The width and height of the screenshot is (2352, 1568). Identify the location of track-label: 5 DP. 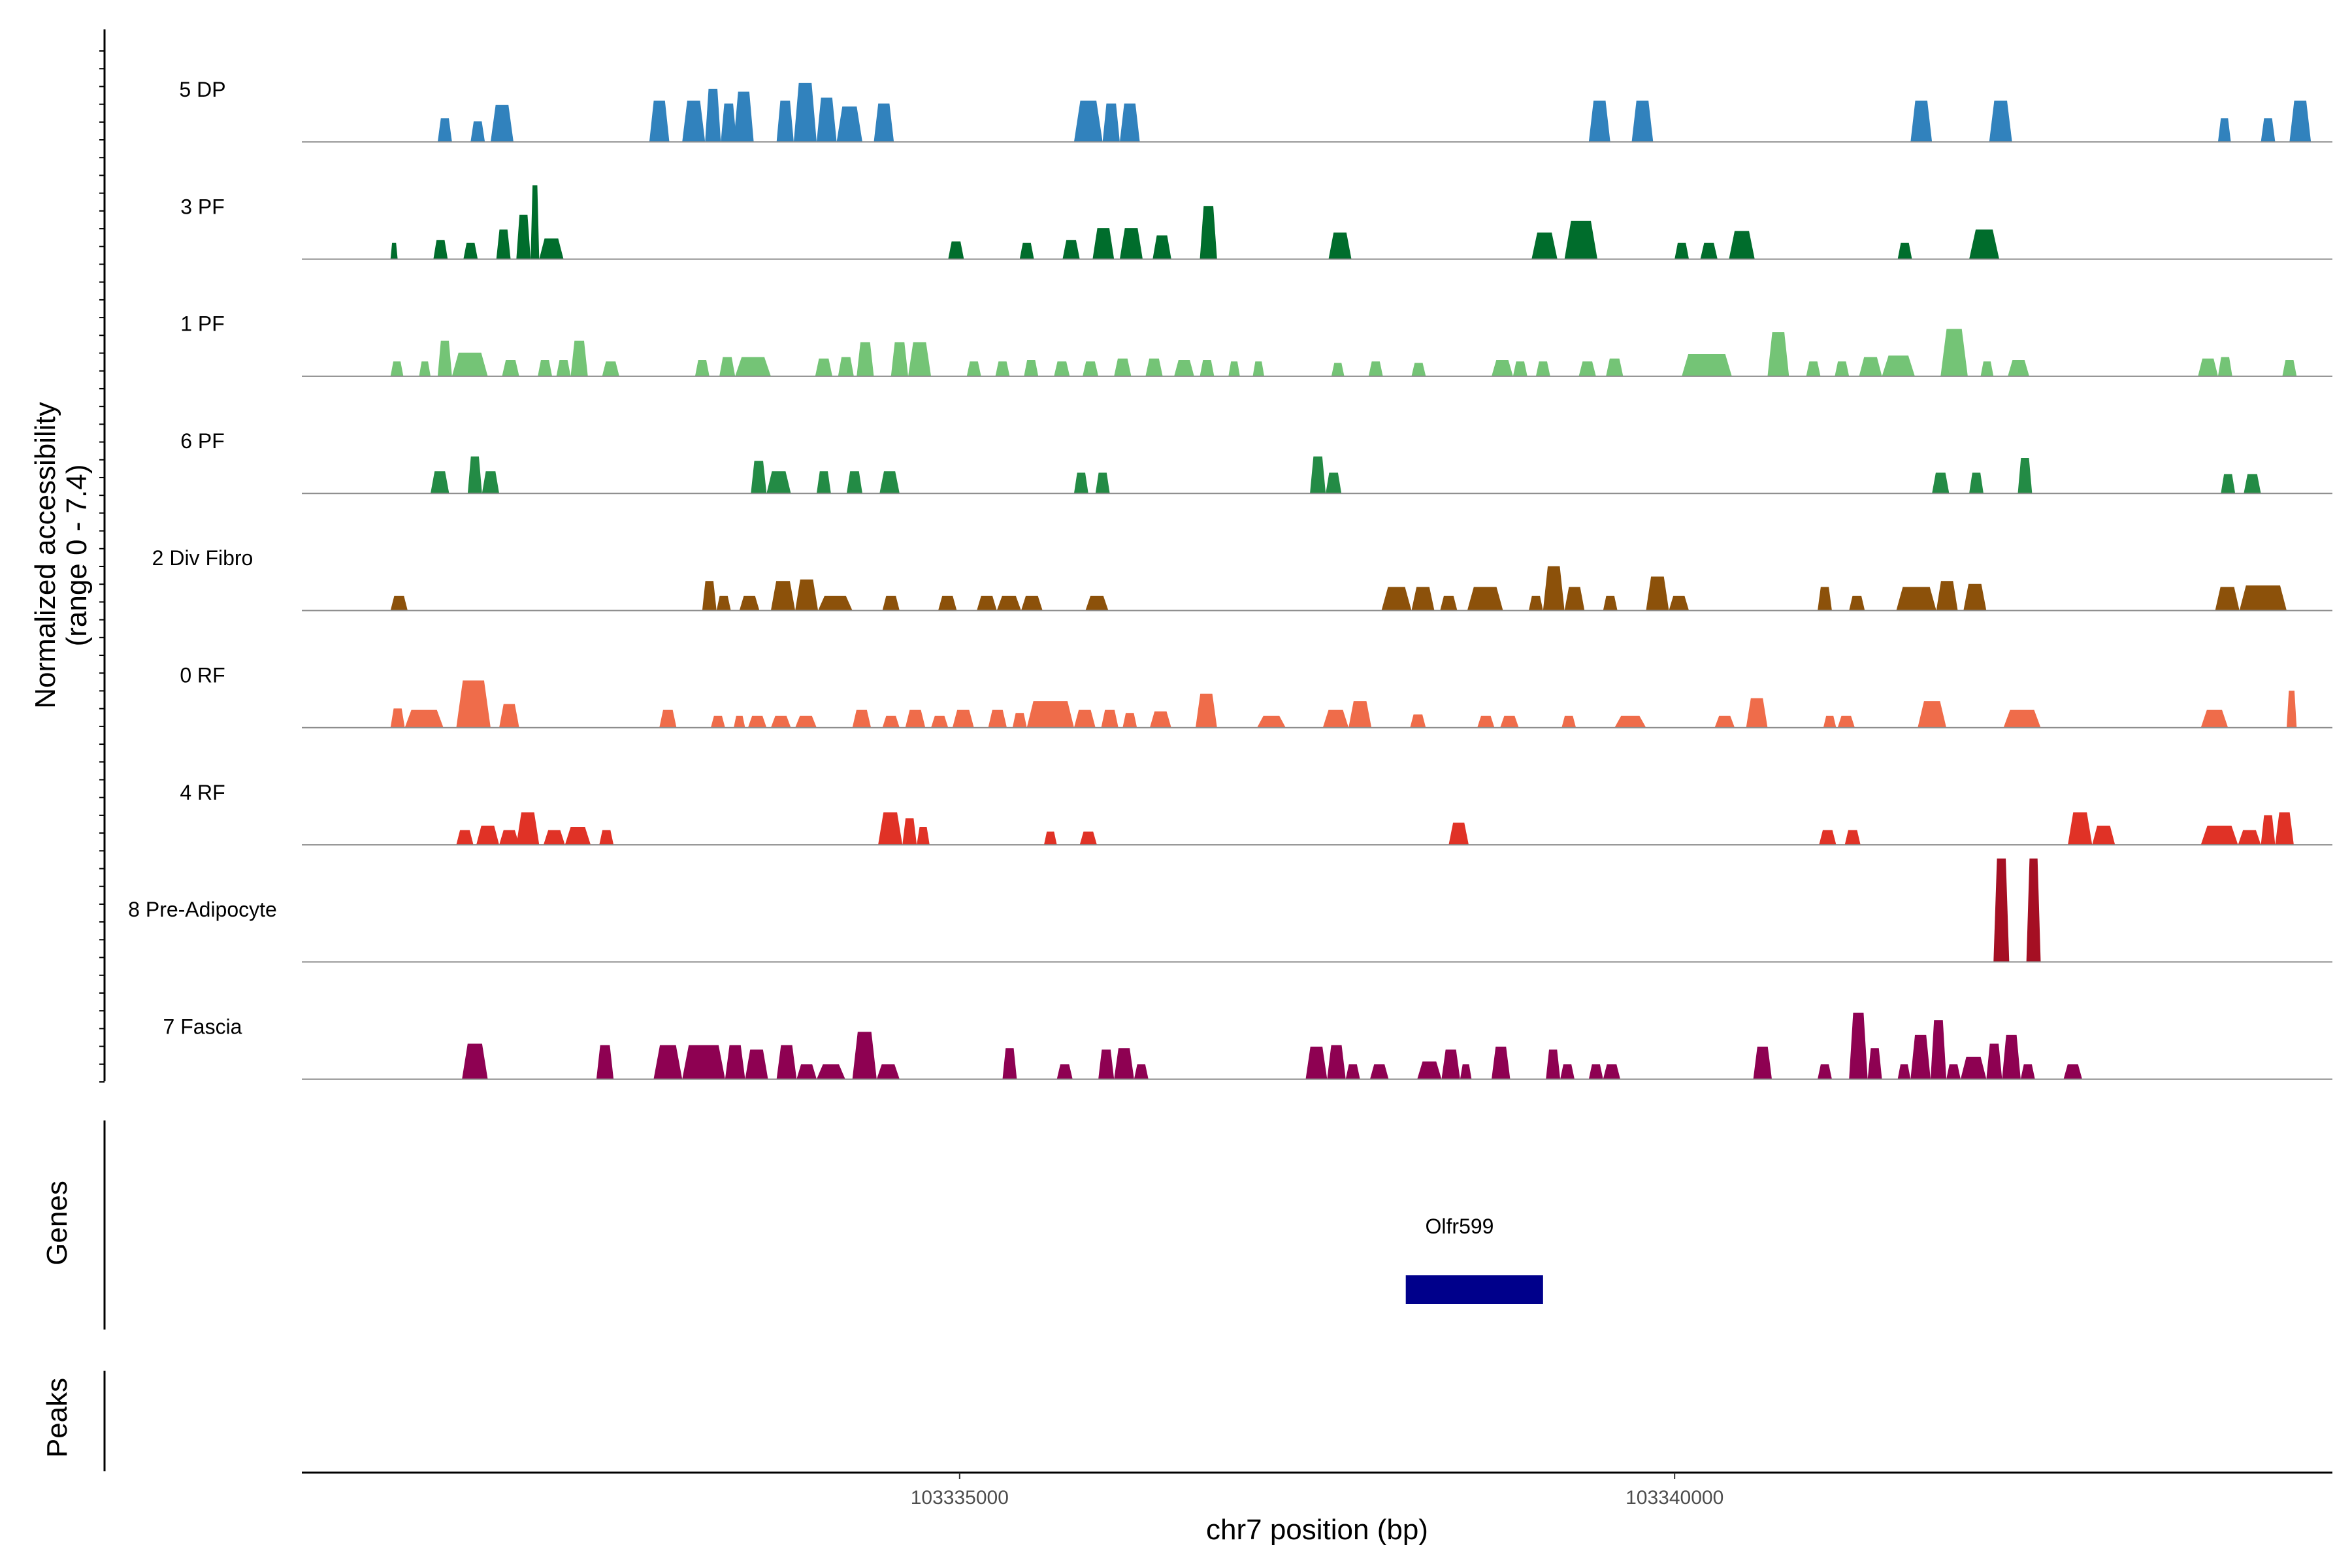
(202, 89).